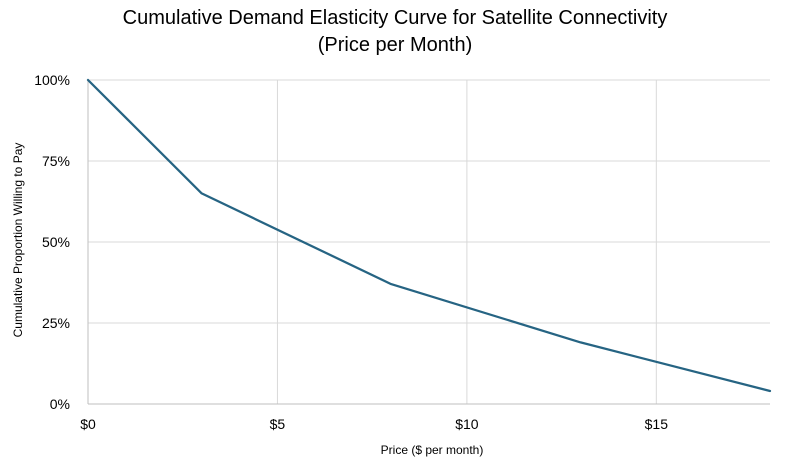  Describe the element at coordinates (56, 323) in the screenshot. I see `y-tick-label: 25%` at that location.